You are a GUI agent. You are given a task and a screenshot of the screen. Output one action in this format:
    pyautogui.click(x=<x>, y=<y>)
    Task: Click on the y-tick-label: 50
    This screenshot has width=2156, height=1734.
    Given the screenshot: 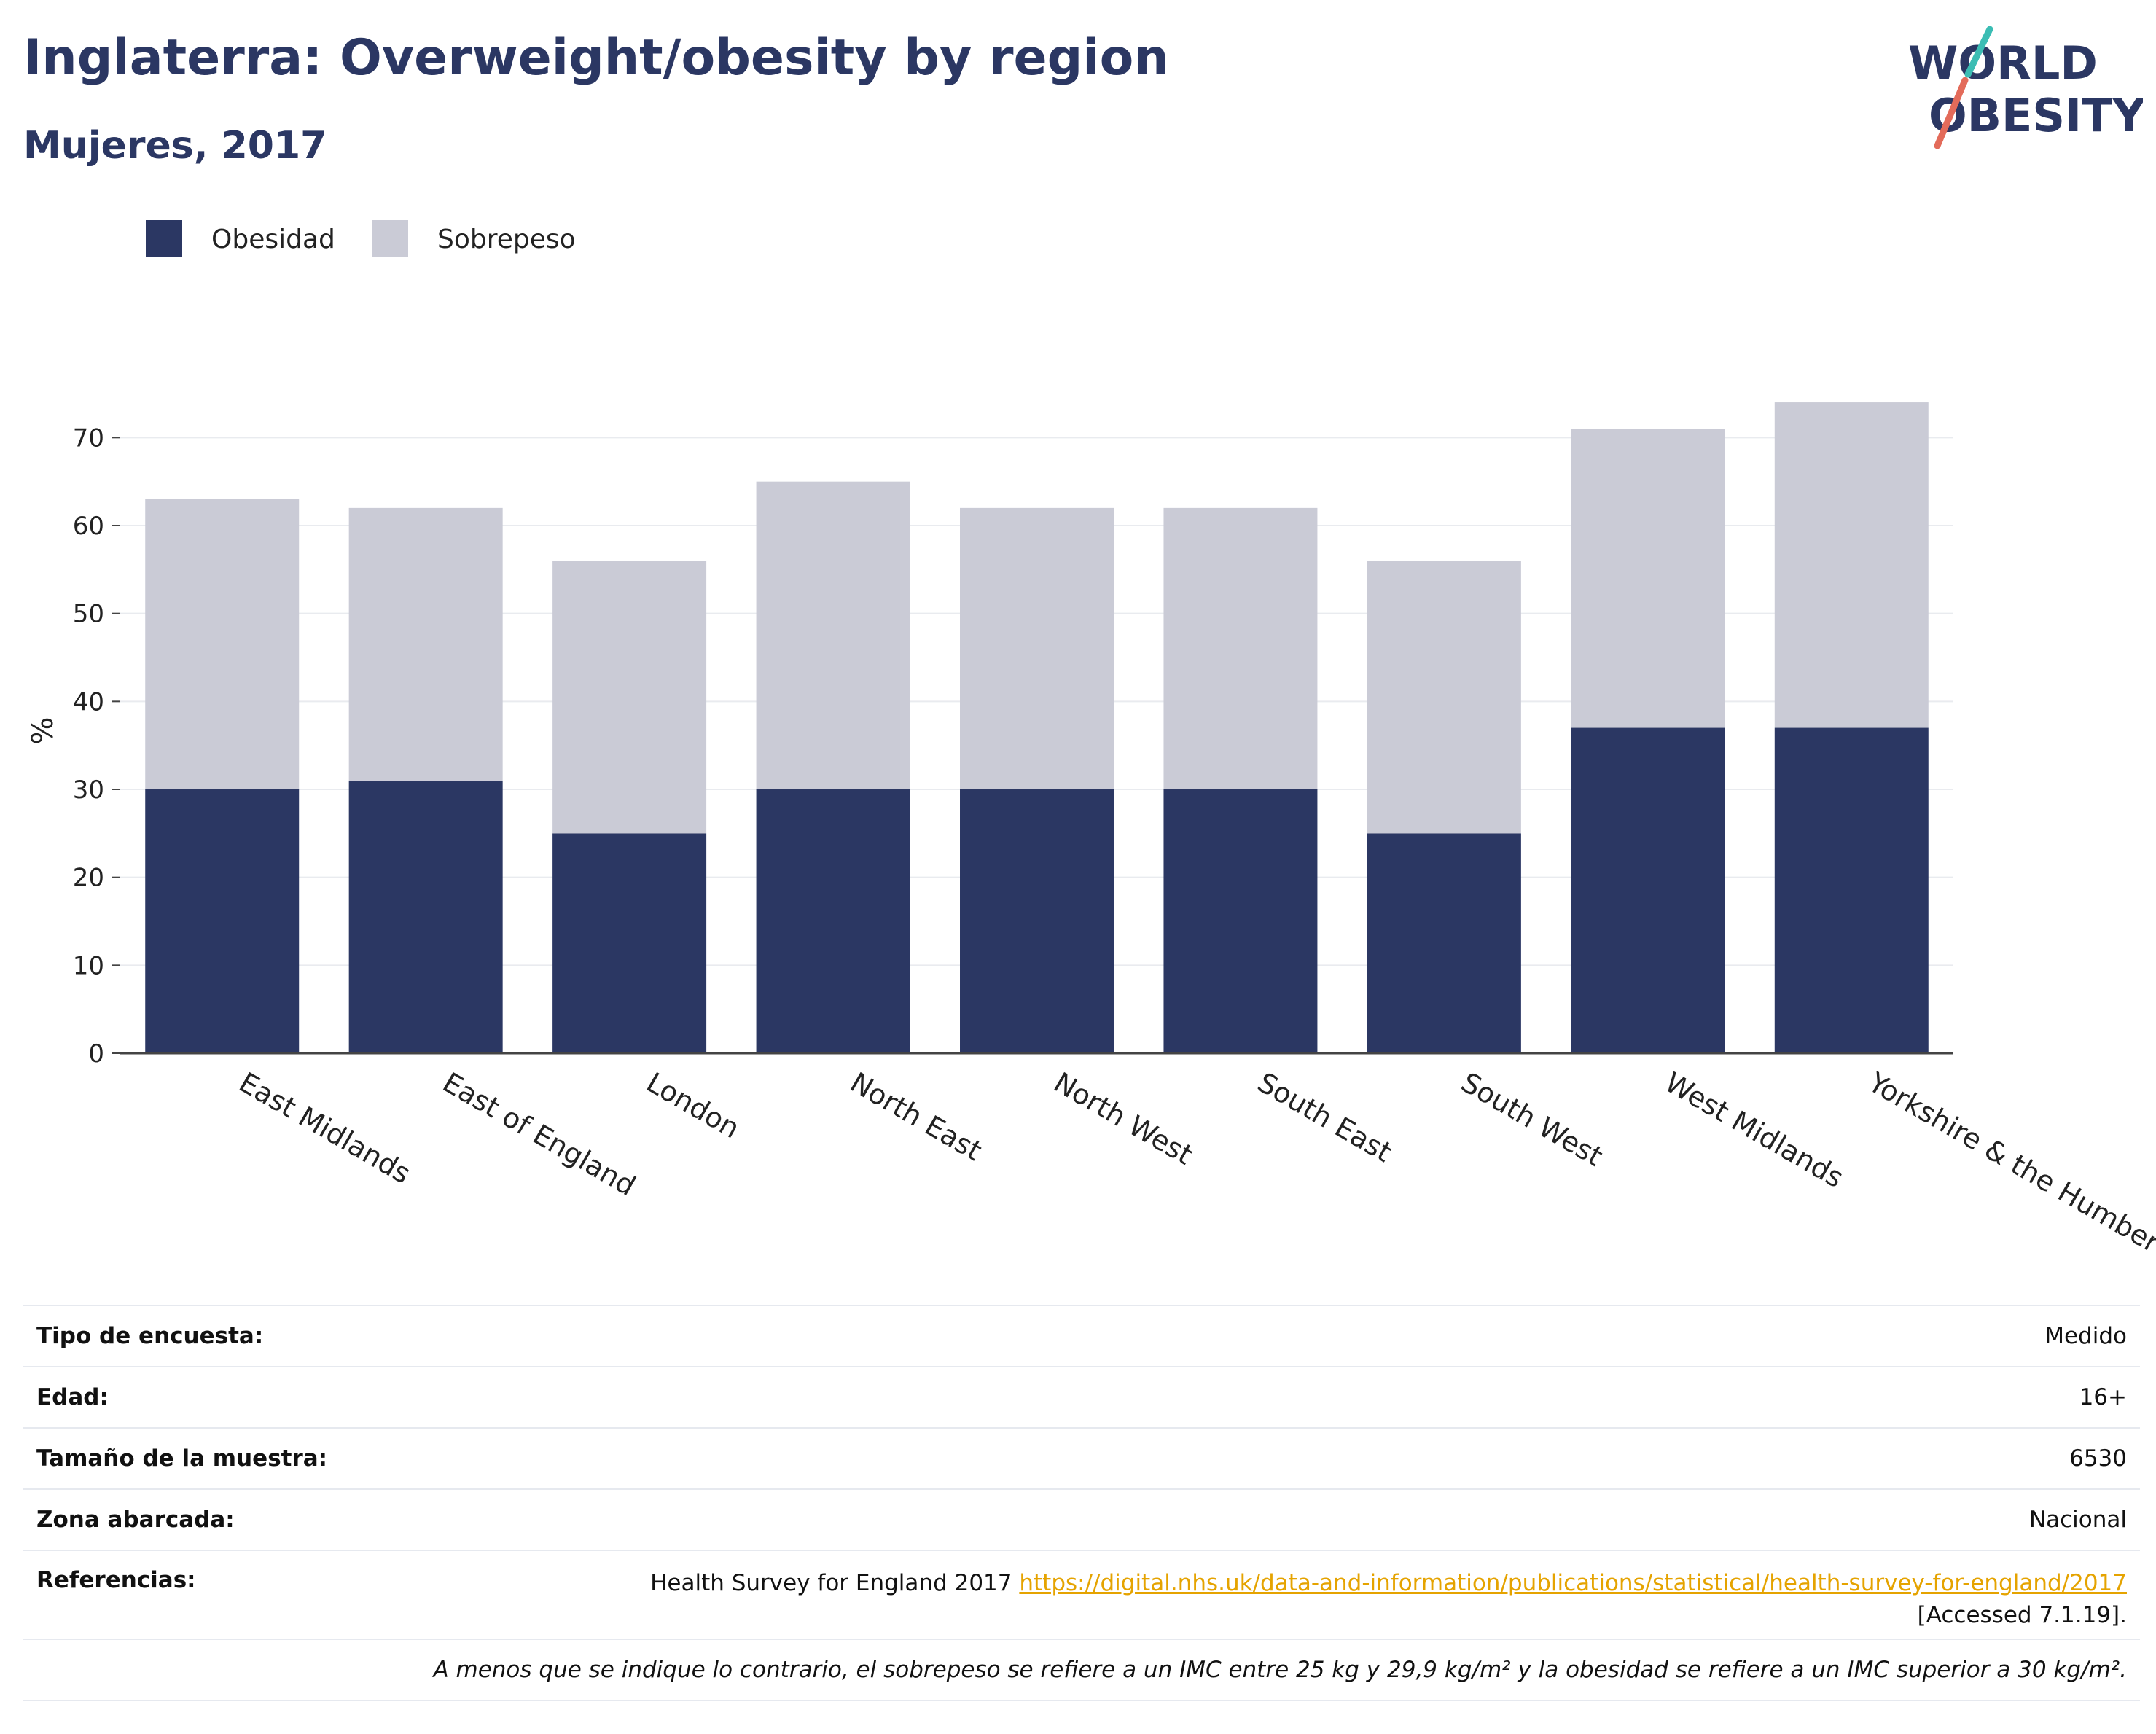 What is the action you would take?
    pyautogui.click(x=88, y=614)
    